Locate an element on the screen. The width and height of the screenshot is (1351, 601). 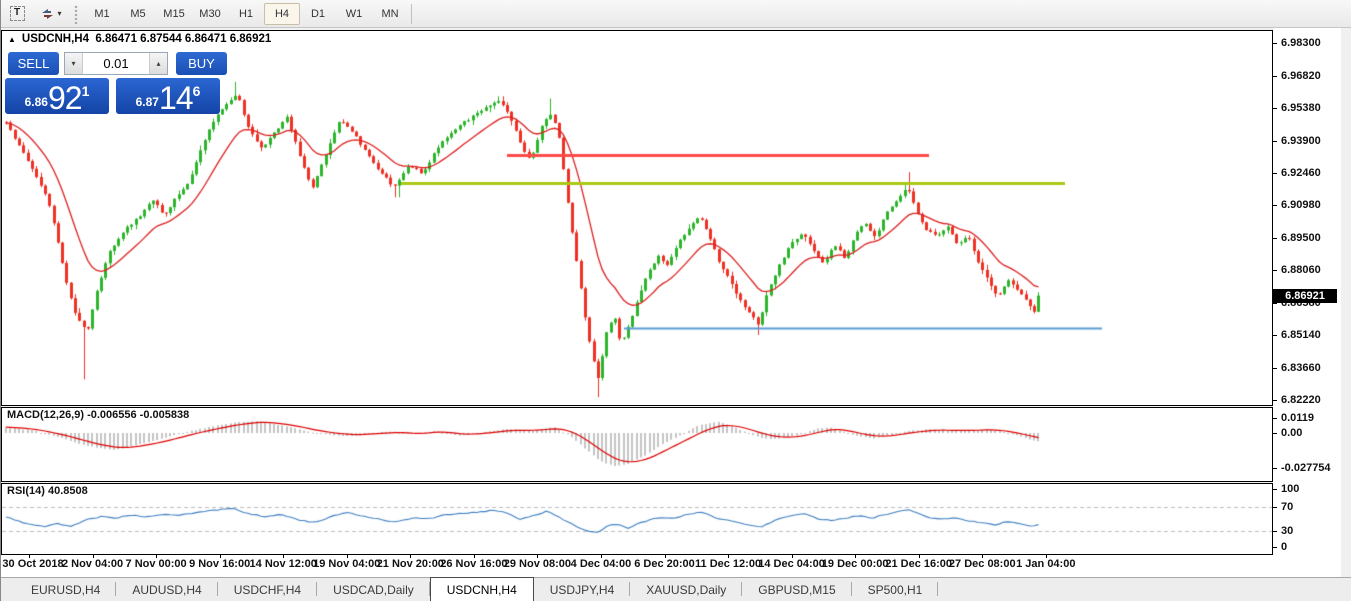
volume-stepper: ▾ 0.01 ▴ is located at coordinates (116, 63).